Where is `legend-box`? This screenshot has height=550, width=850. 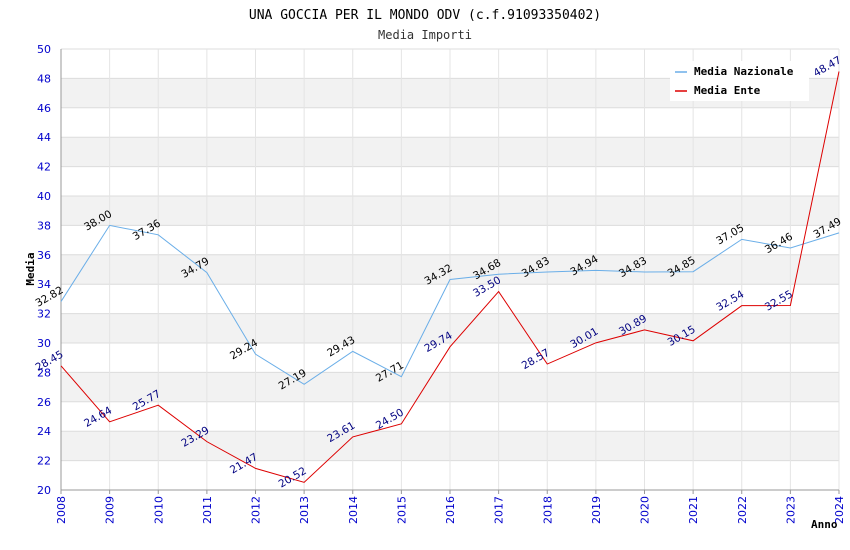
legend-box is located at coordinates (739, 81).